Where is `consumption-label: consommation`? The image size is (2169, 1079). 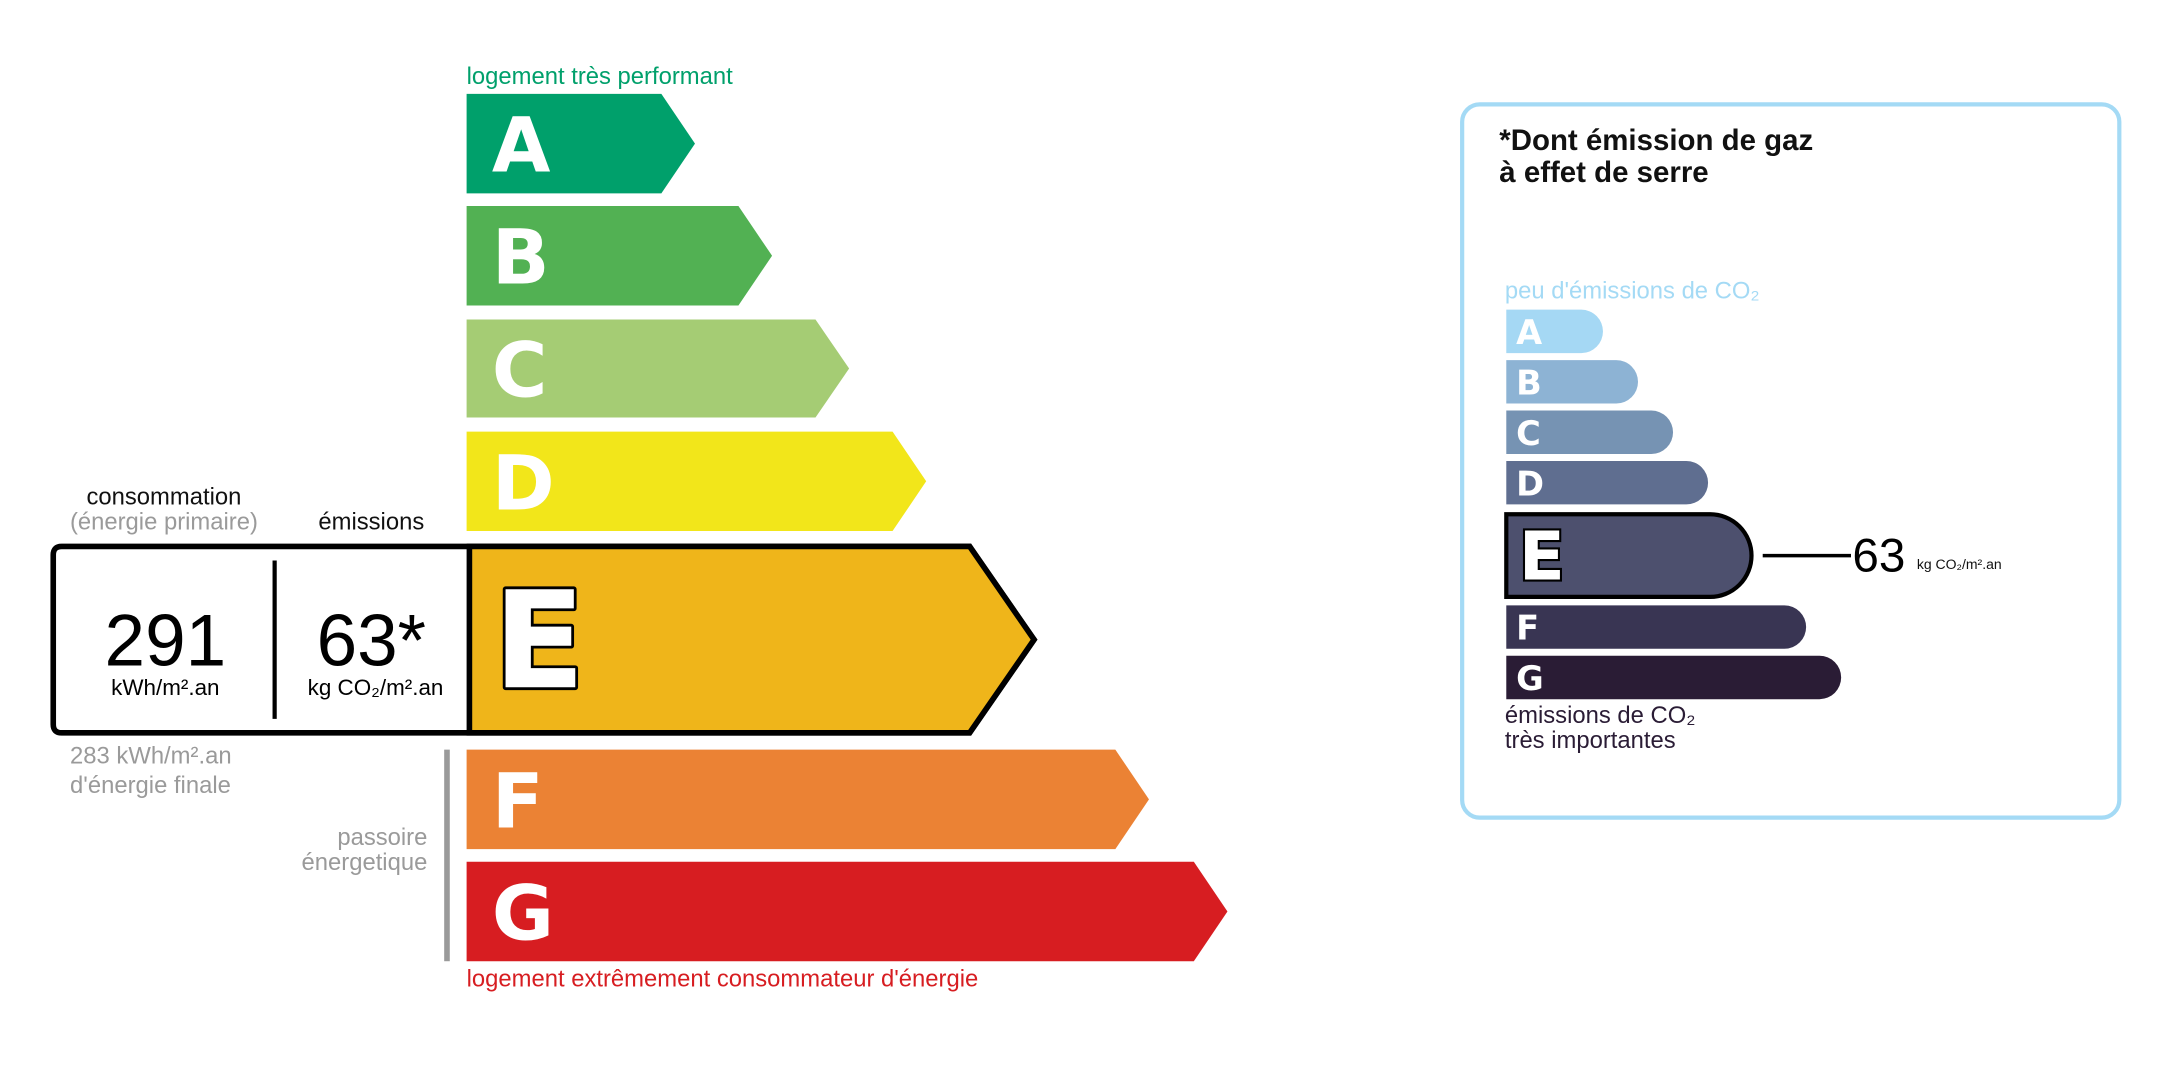 consumption-label: consommation is located at coordinates (164, 497).